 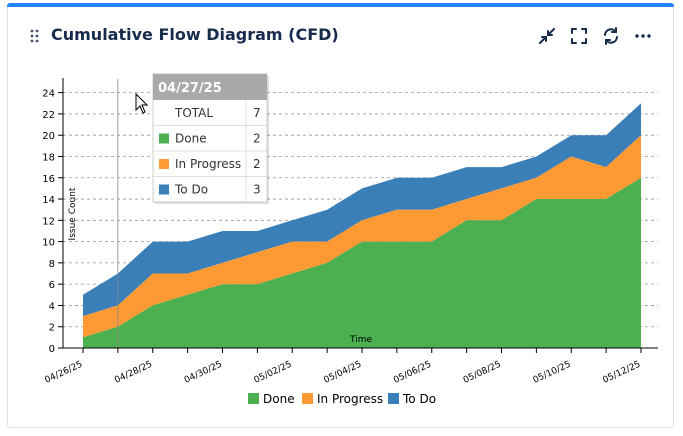 I want to click on legend-label-done: Done, so click(x=279, y=399).